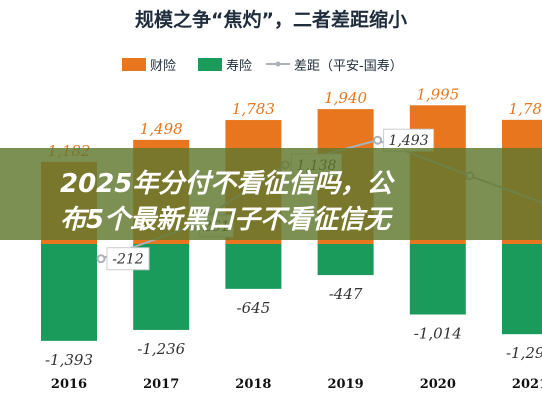  What do you see at coordinates (69, 360) in the screenshot?
I see `label-life-2016: -1,393` at bounding box center [69, 360].